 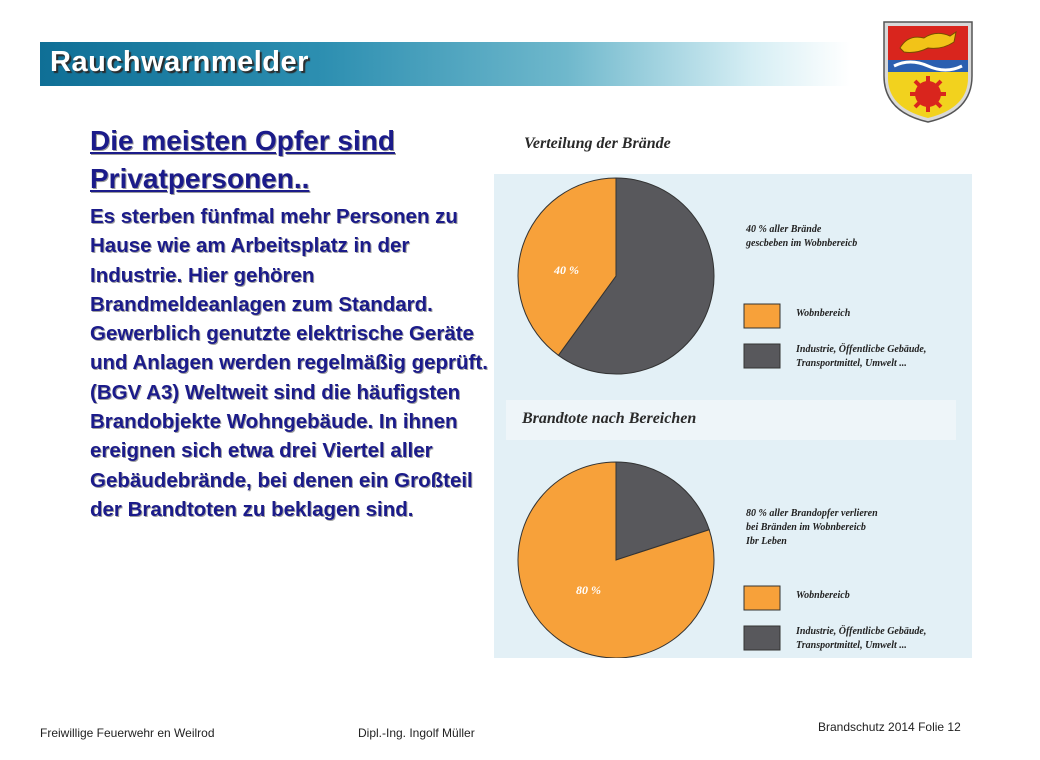 I want to click on pie-slice-label: 40 %, so click(x=566, y=270).